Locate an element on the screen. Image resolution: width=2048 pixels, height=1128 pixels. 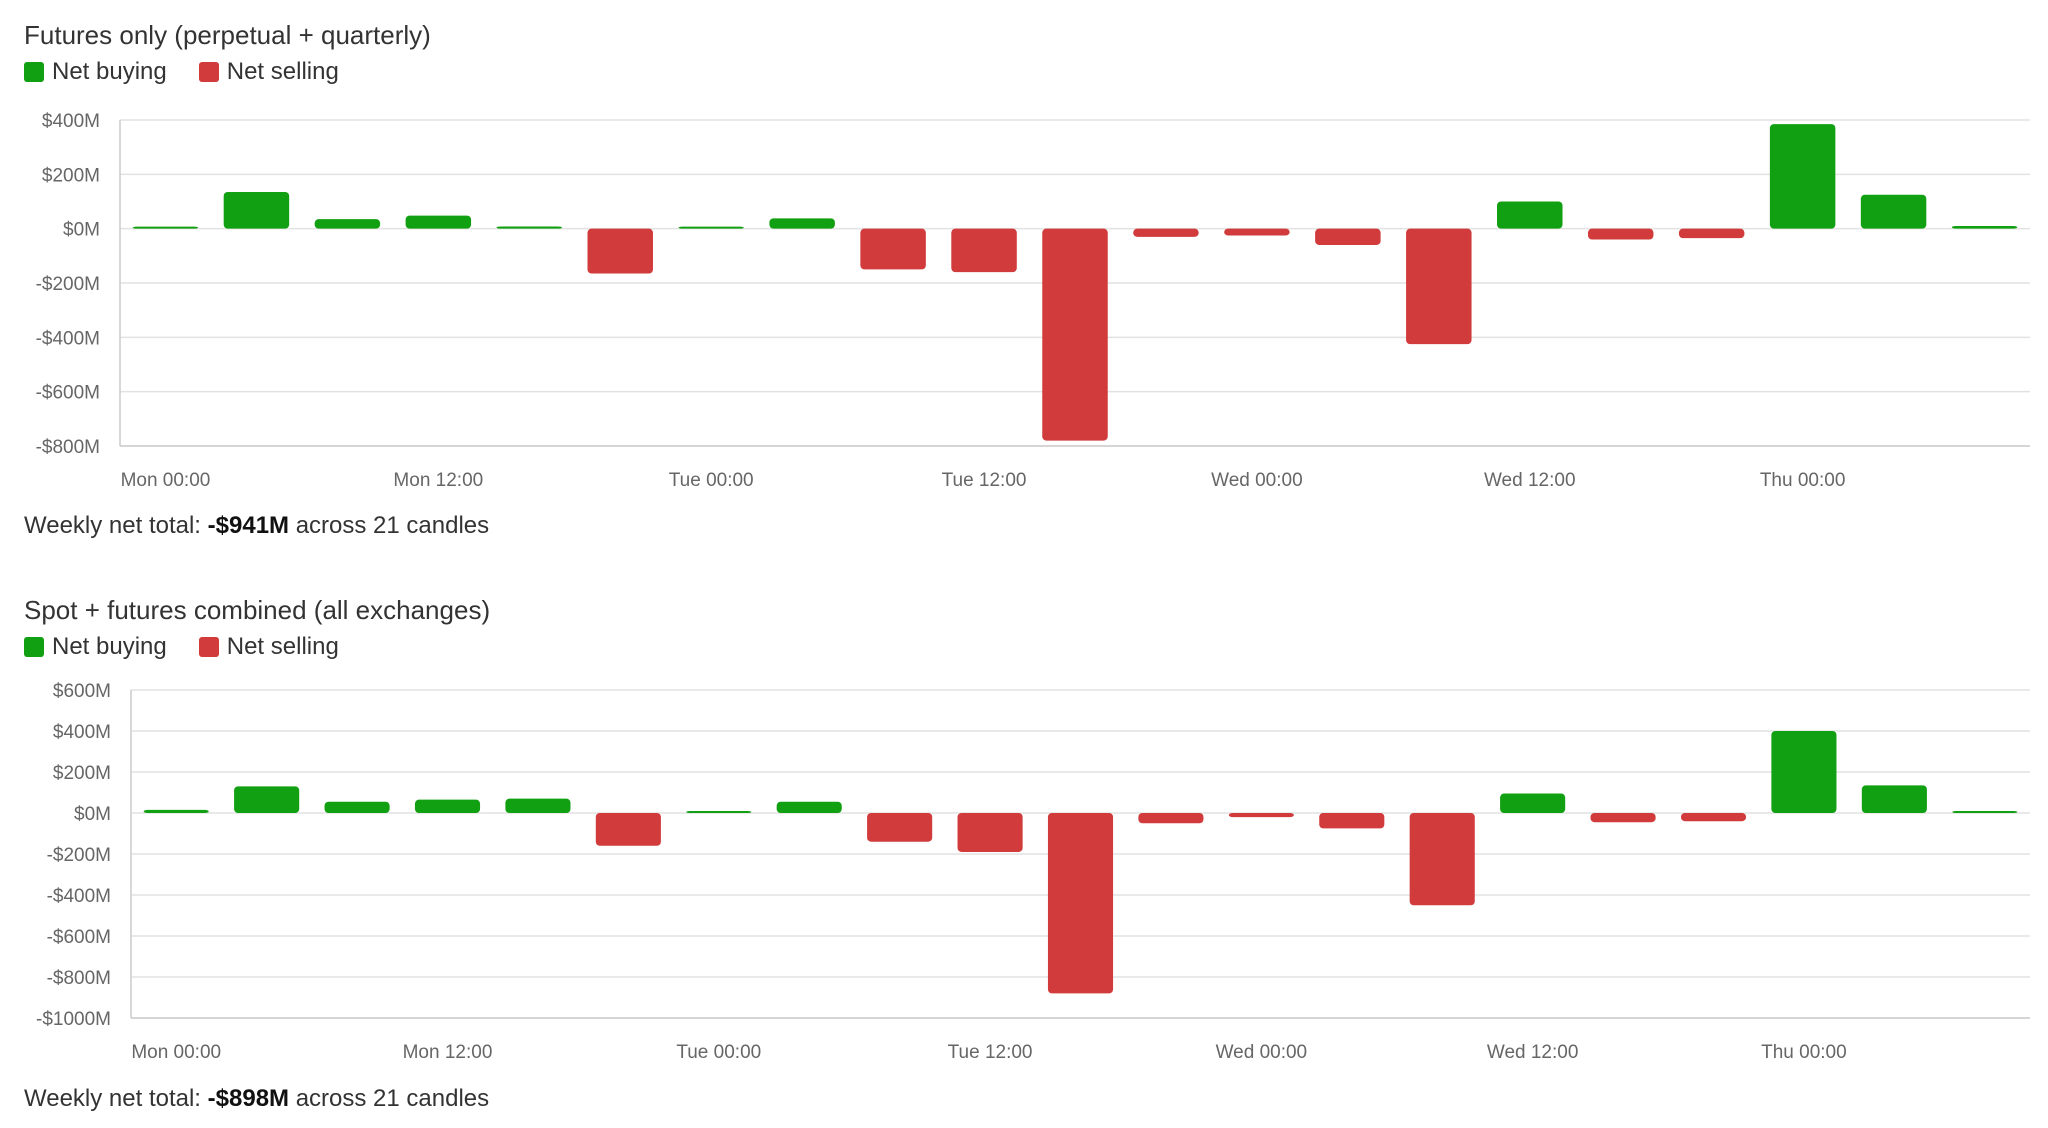
chart-title: Spot + futures combined (all exchanges) is located at coordinates (257, 610).